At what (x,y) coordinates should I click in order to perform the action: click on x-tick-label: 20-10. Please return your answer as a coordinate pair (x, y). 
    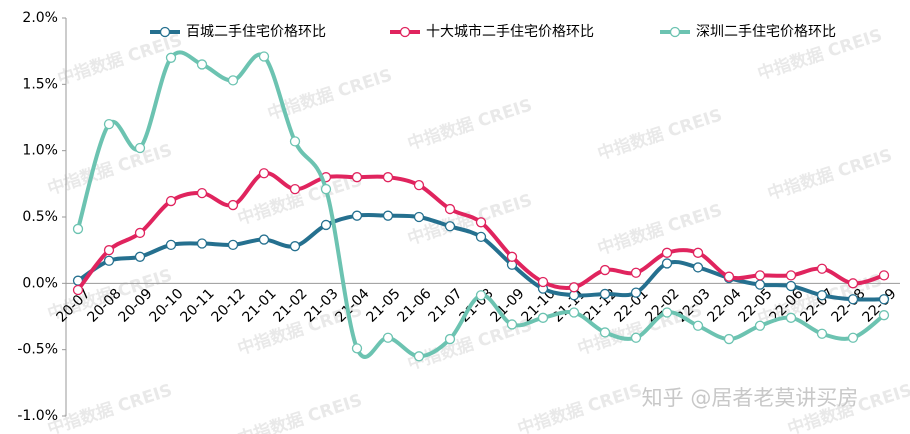
    Looking at the image, I should click on (167, 306).